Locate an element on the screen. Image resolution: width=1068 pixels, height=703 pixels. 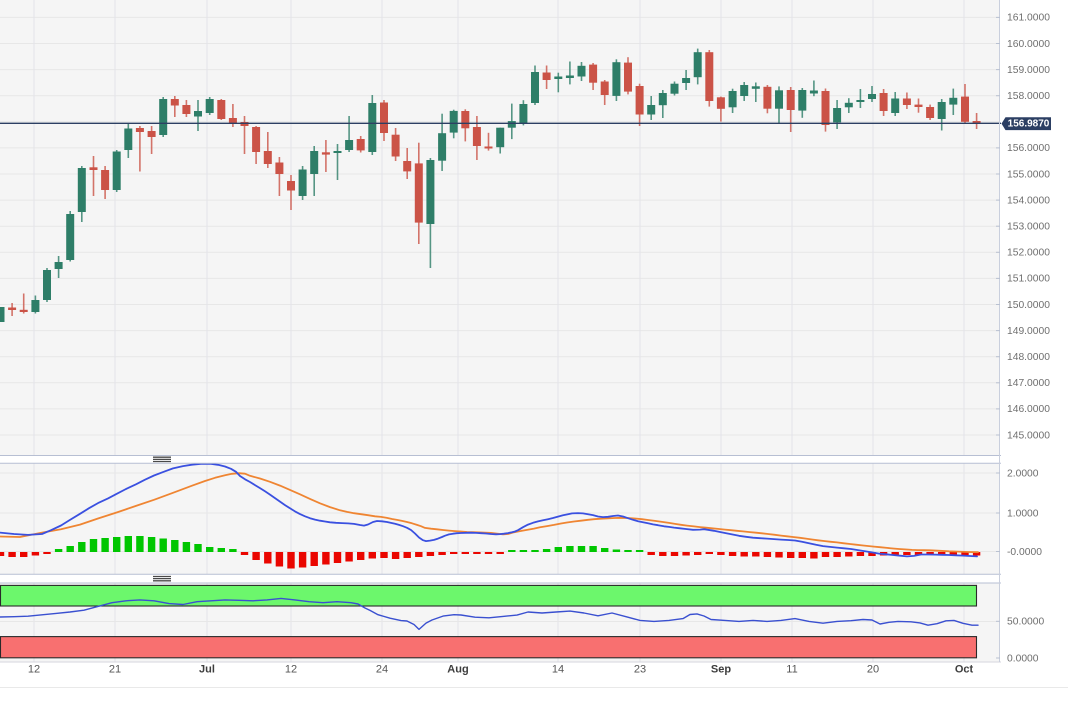
svg-text: 156.0000 is located at coordinates (1028, 148).